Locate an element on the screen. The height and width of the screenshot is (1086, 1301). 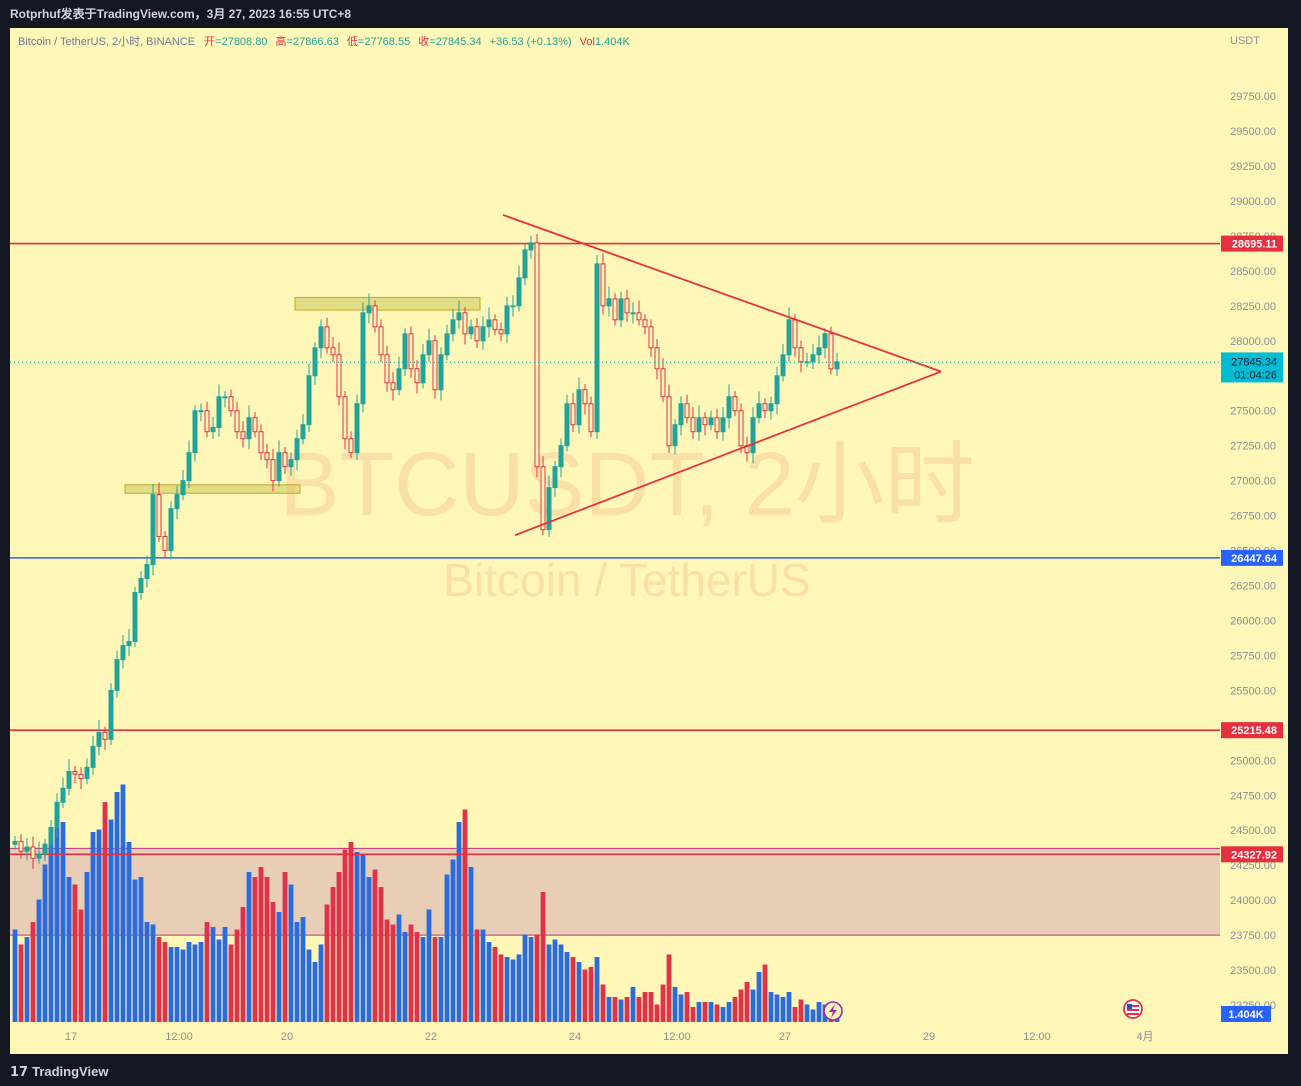
price-tick-label: 29250.00 is located at coordinates (1253, 167).